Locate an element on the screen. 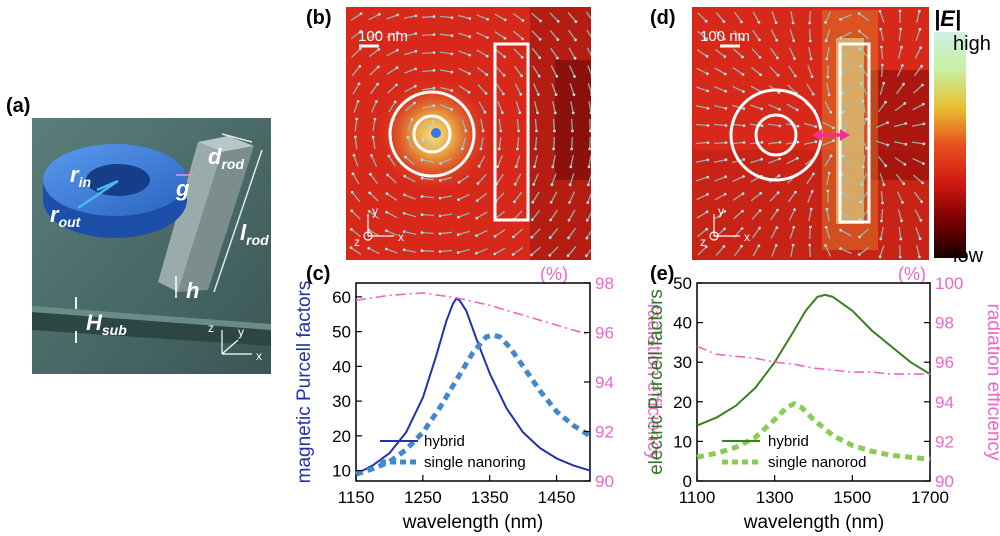 This screenshot has height=536, width=1000. chart-c-y2tick-label: 98 is located at coordinates (604, 283).